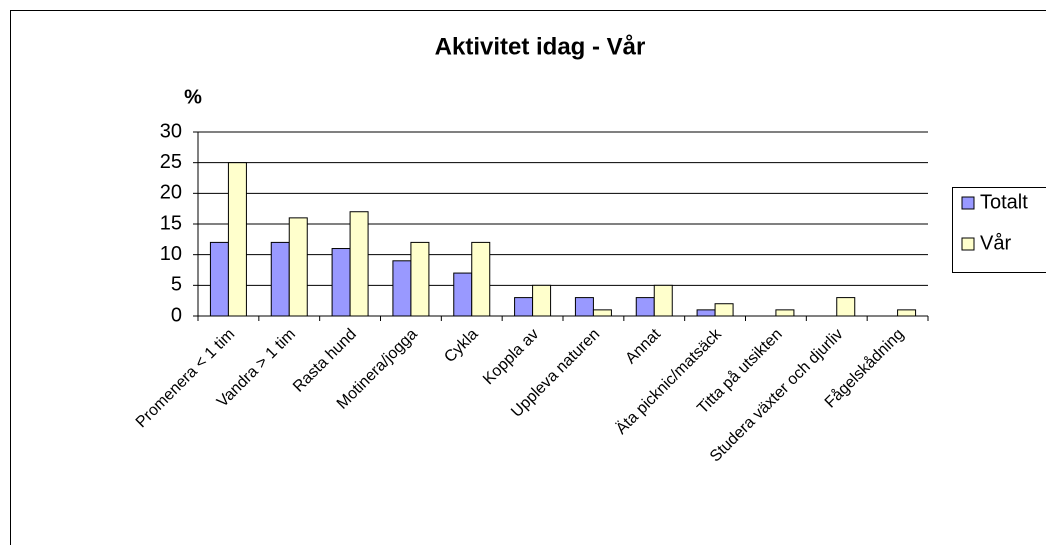 The image size is (1046, 545). I want to click on y-tick-label: 30, so click(171, 131).